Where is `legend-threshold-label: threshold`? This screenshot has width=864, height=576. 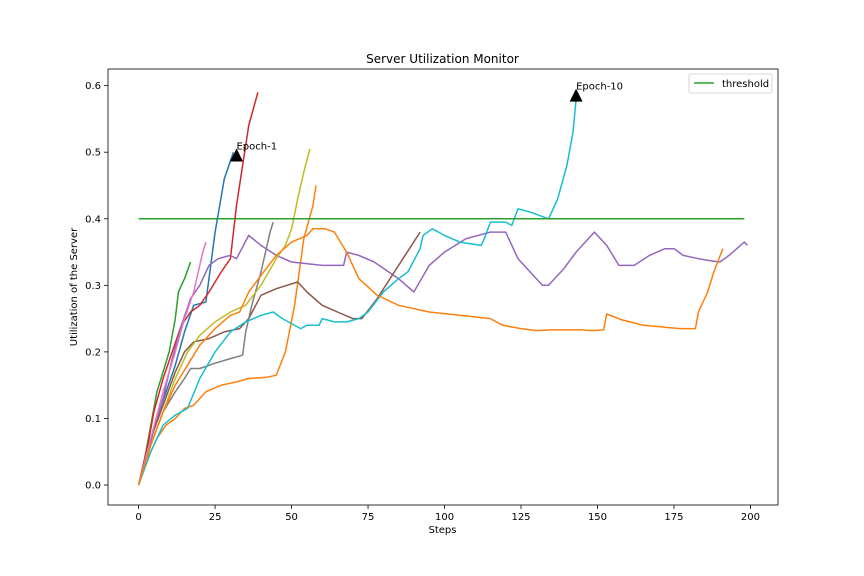 legend-threshold-label: threshold is located at coordinates (745, 84).